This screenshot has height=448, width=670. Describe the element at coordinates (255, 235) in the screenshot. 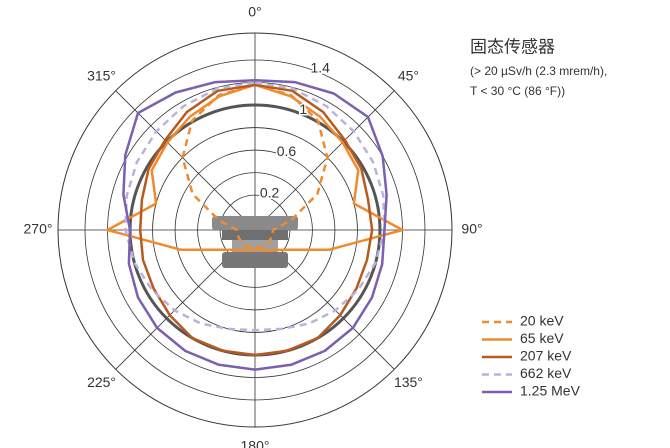

I see `detector-base` at that location.